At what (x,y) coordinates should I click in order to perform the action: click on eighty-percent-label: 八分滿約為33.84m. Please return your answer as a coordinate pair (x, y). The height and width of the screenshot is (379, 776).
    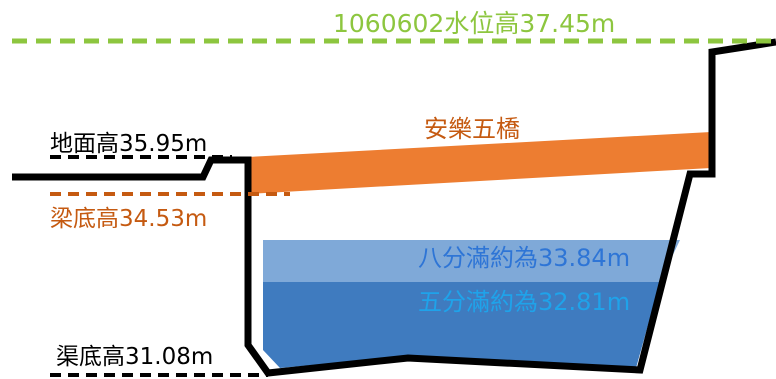
    Looking at the image, I should click on (524, 258).